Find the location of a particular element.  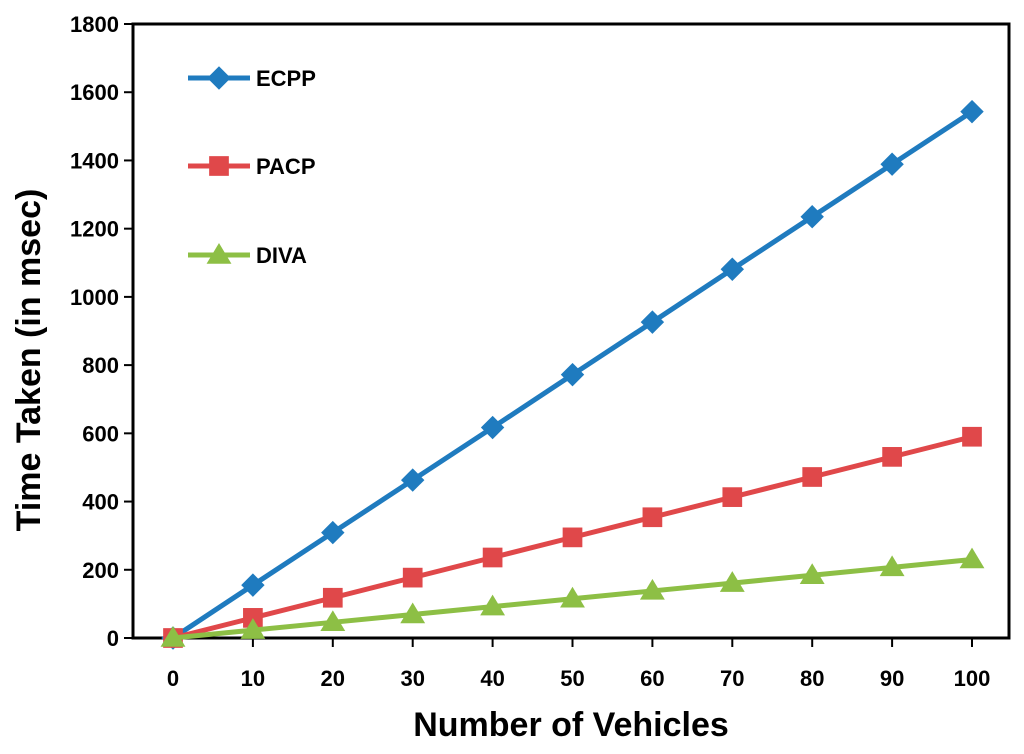

x-tick-label: 100 is located at coordinates (972, 678).